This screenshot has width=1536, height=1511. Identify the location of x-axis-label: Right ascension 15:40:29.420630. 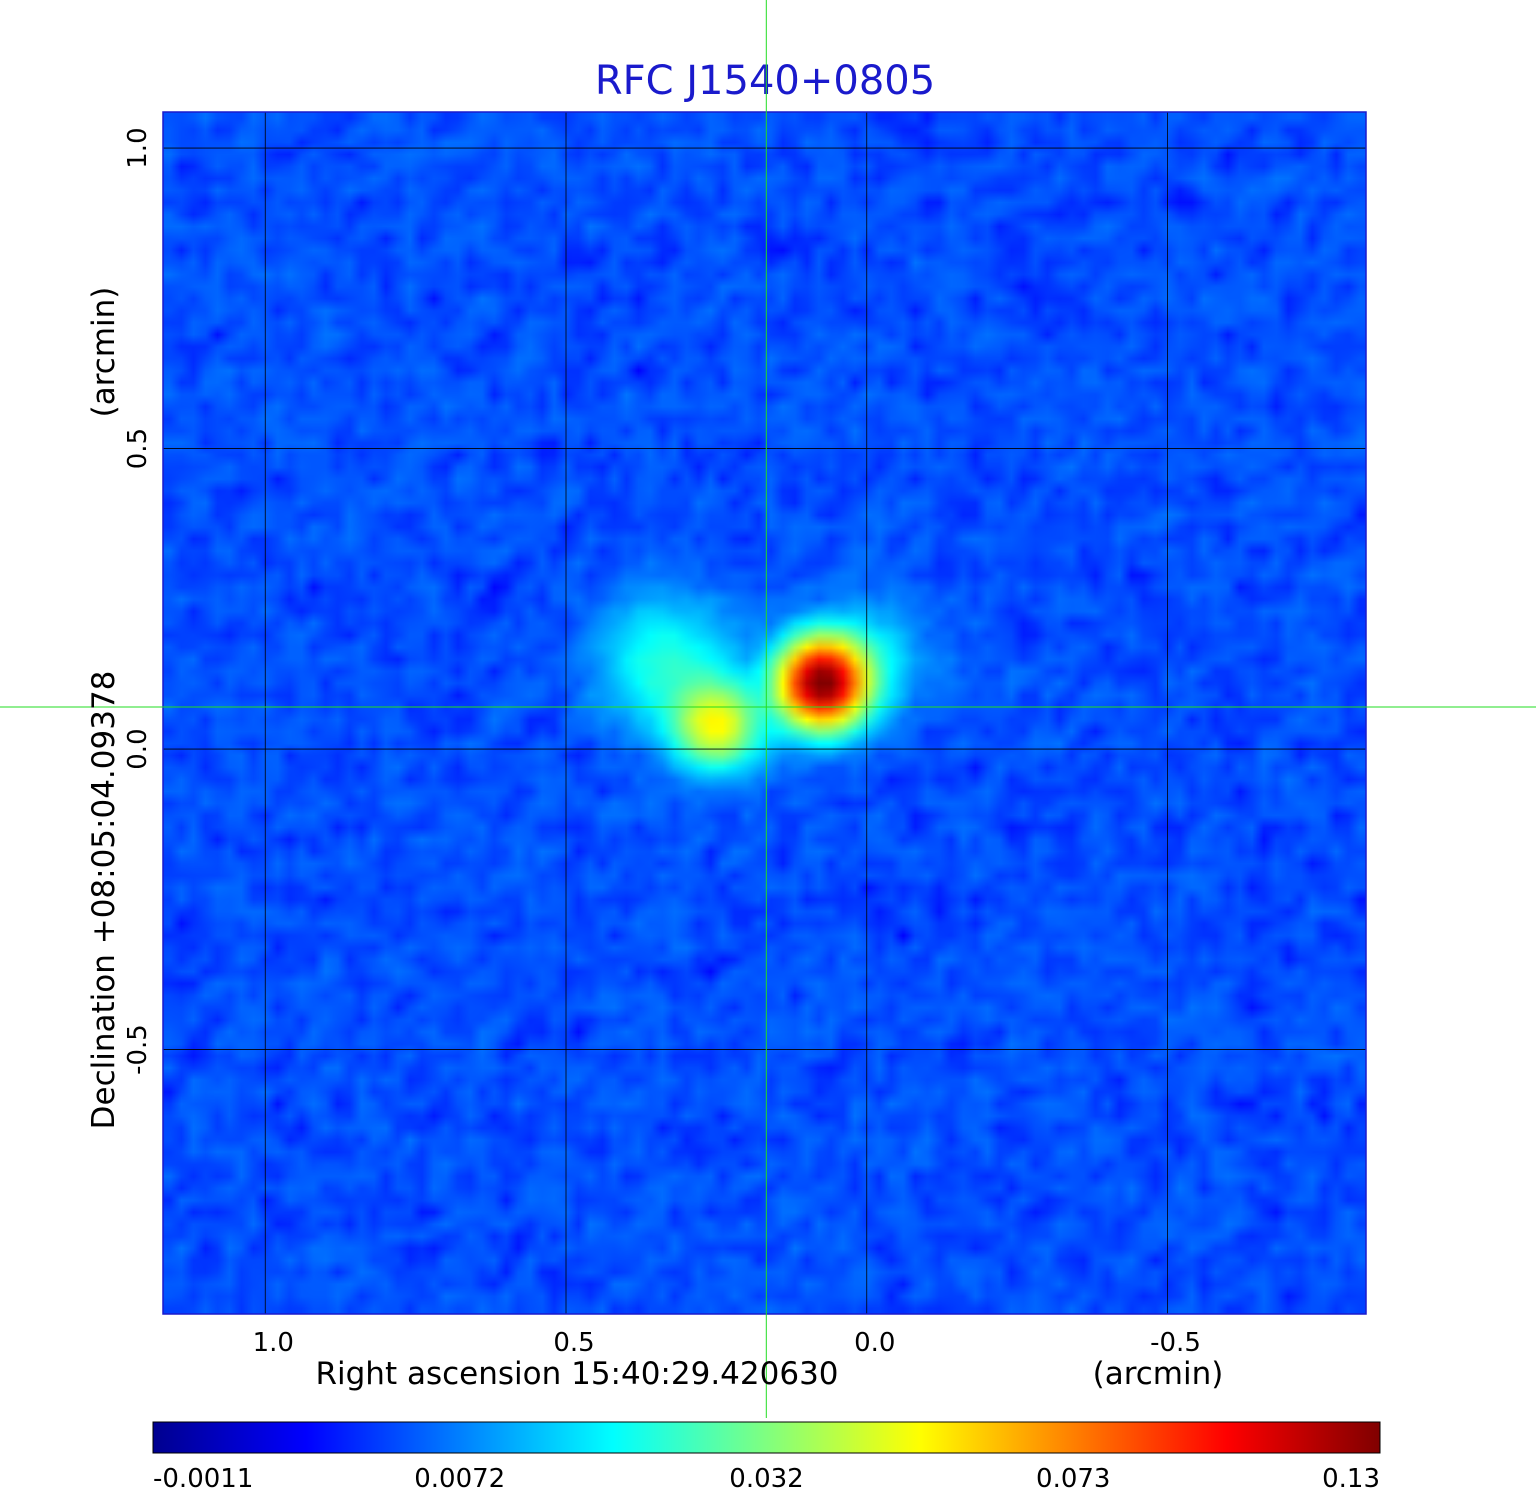
(576, 1374).